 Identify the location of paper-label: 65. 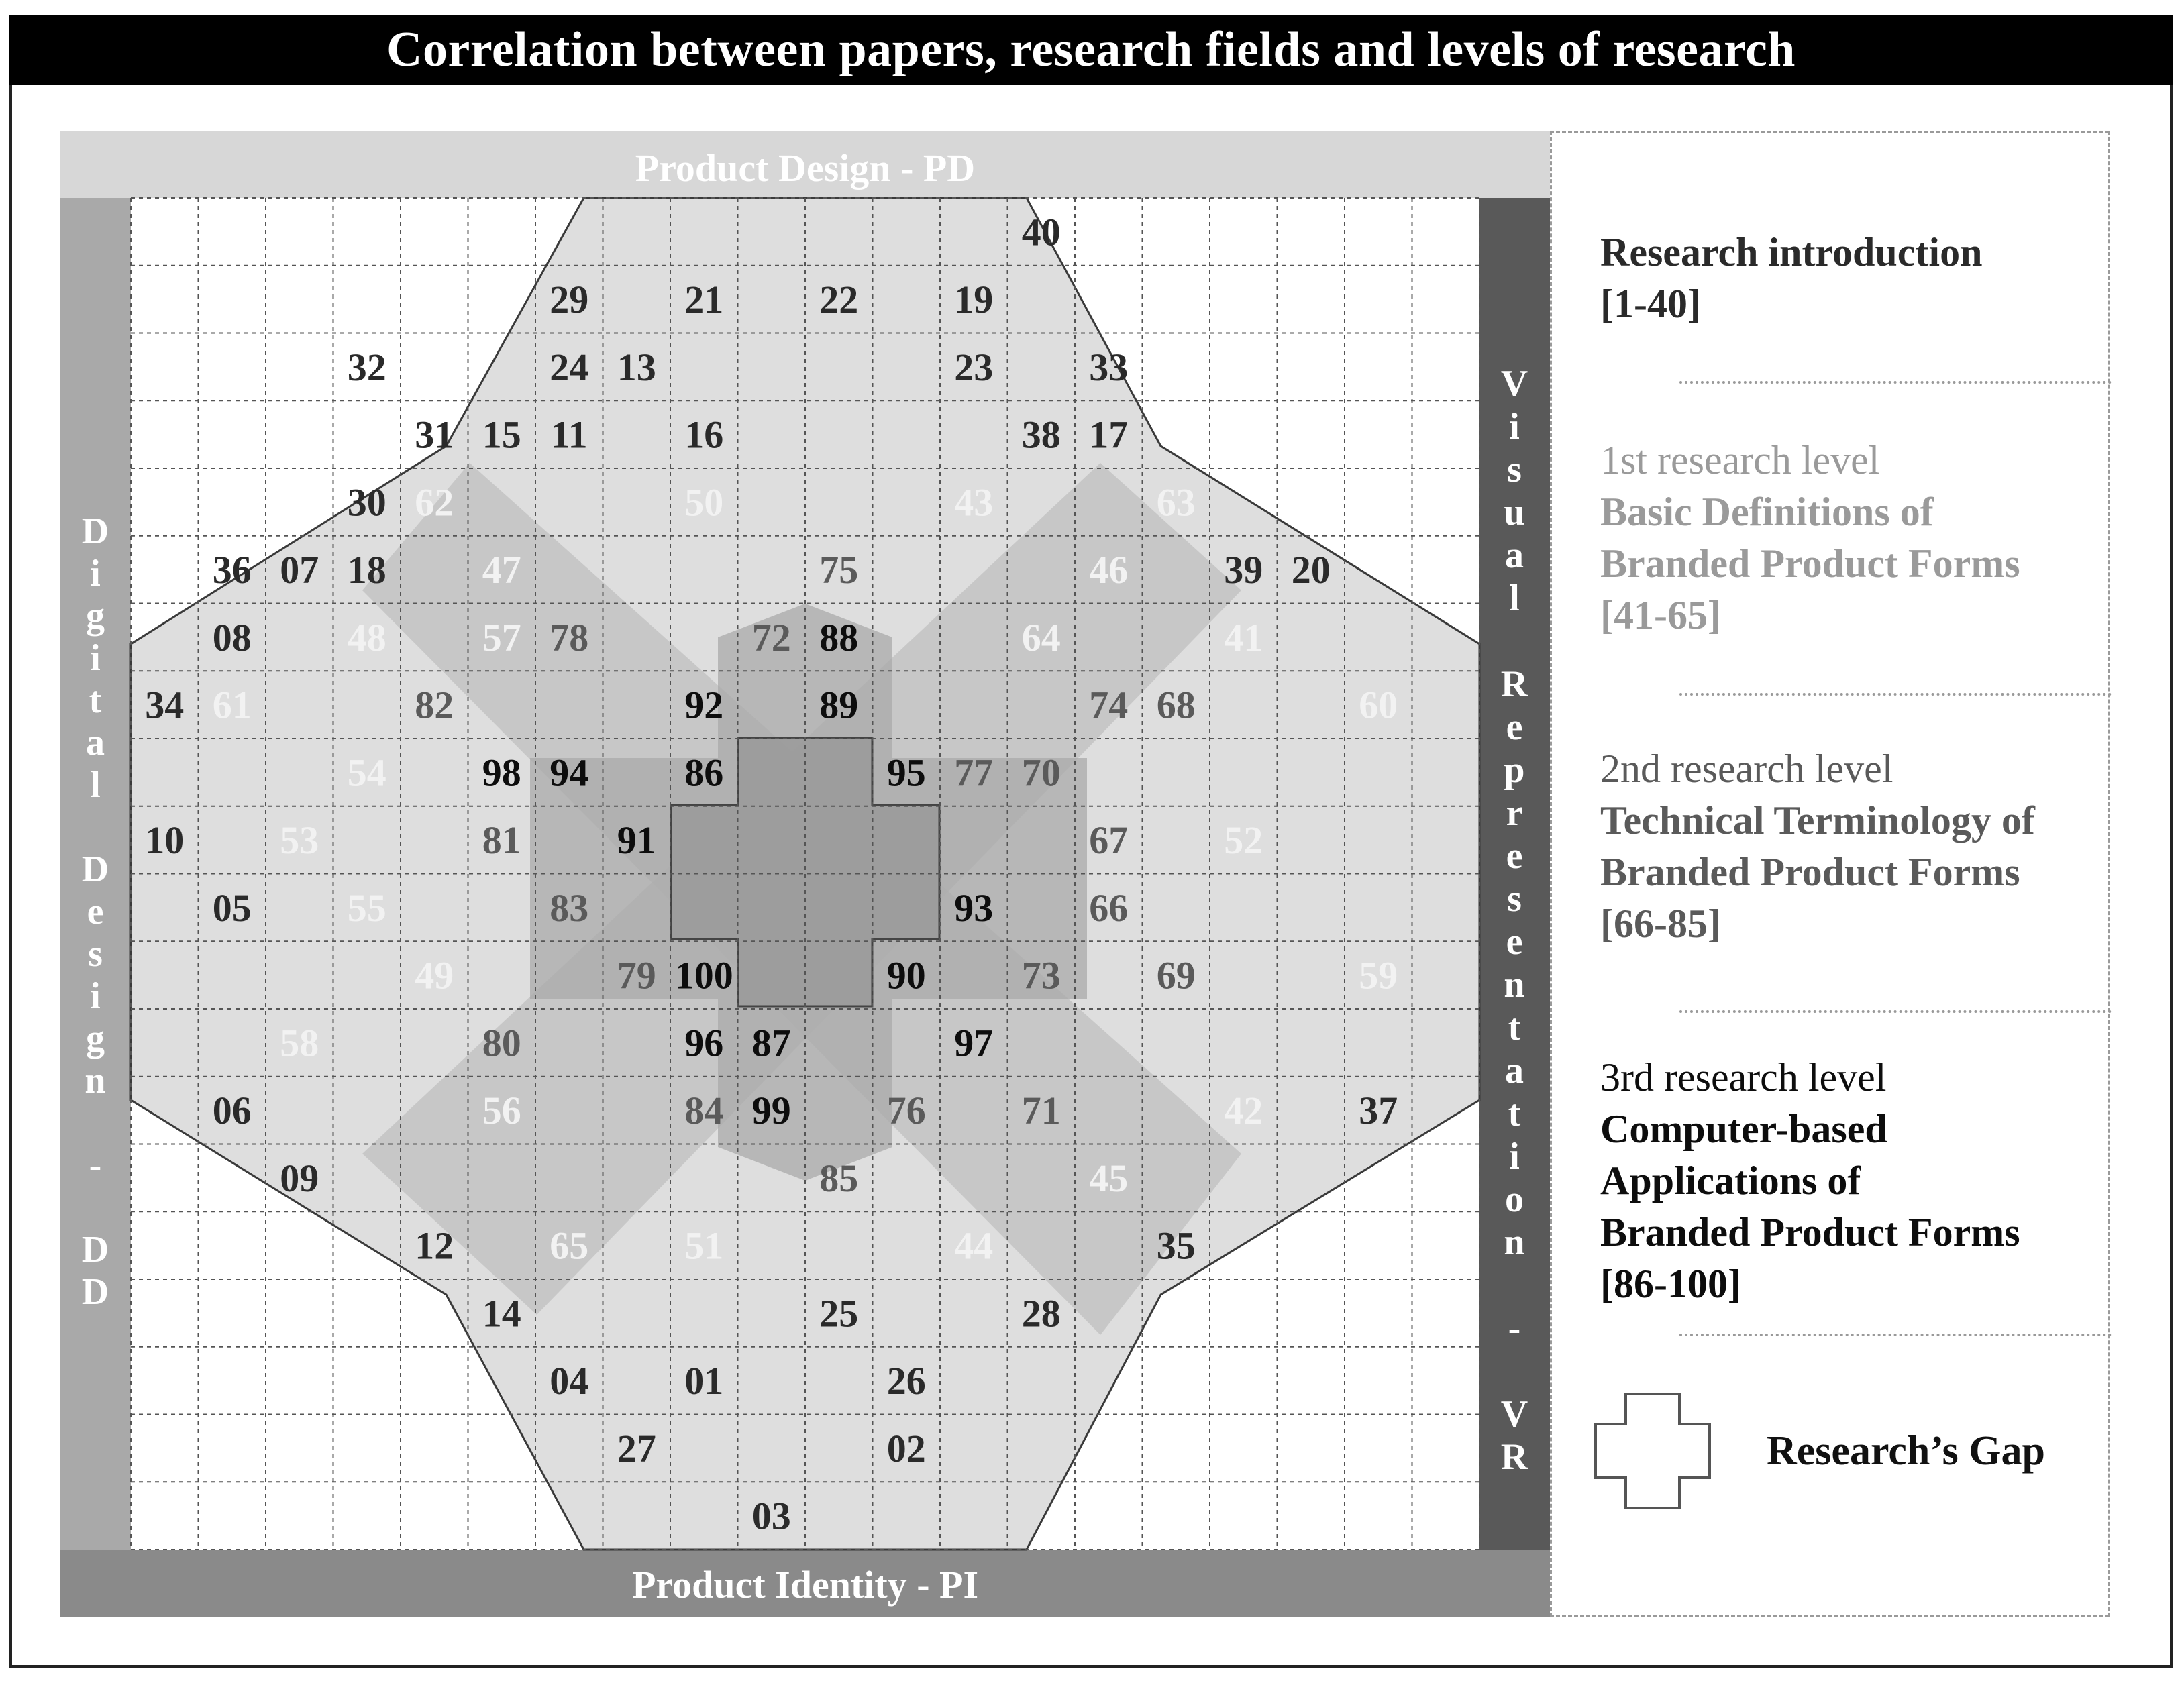
(569, 1246).